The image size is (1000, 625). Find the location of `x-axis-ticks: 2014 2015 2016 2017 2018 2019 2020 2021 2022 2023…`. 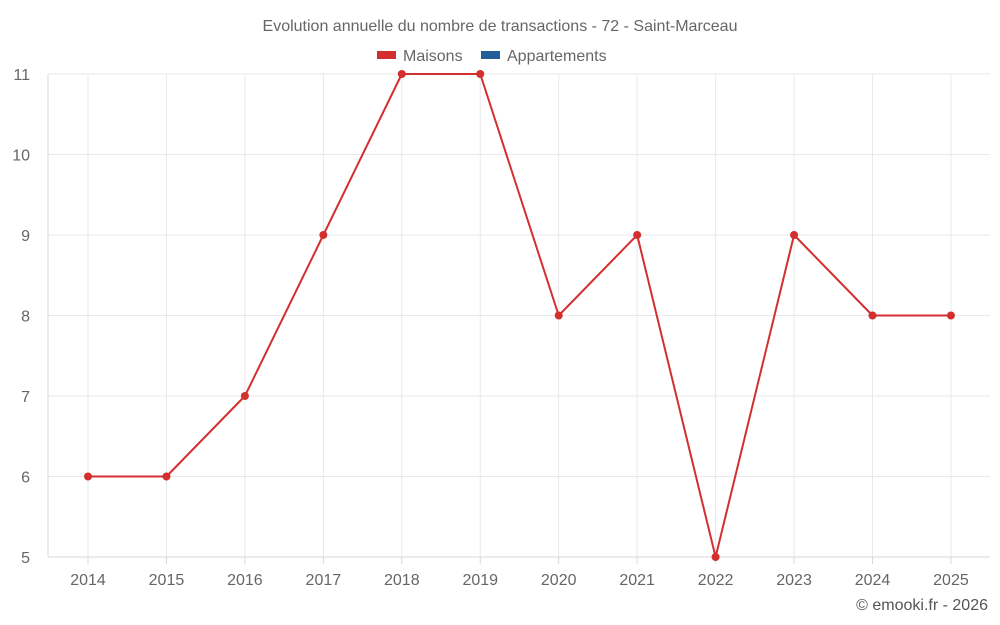

x-axis-ticks: 2014 2015 2016 2017 2018 2019 2020 2021 2022 2023… is located at coordinates (519, 580).